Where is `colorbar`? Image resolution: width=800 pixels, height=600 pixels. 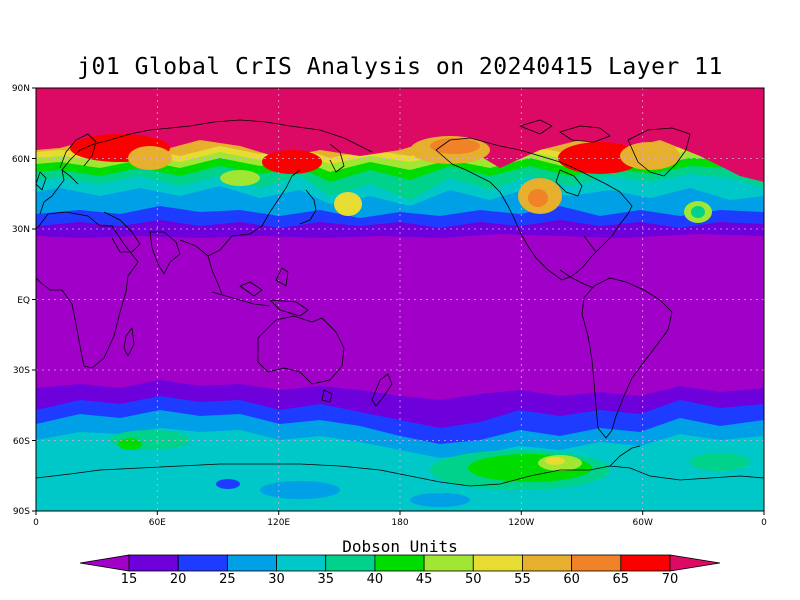 colorbar is located at coordinates (400, 563).